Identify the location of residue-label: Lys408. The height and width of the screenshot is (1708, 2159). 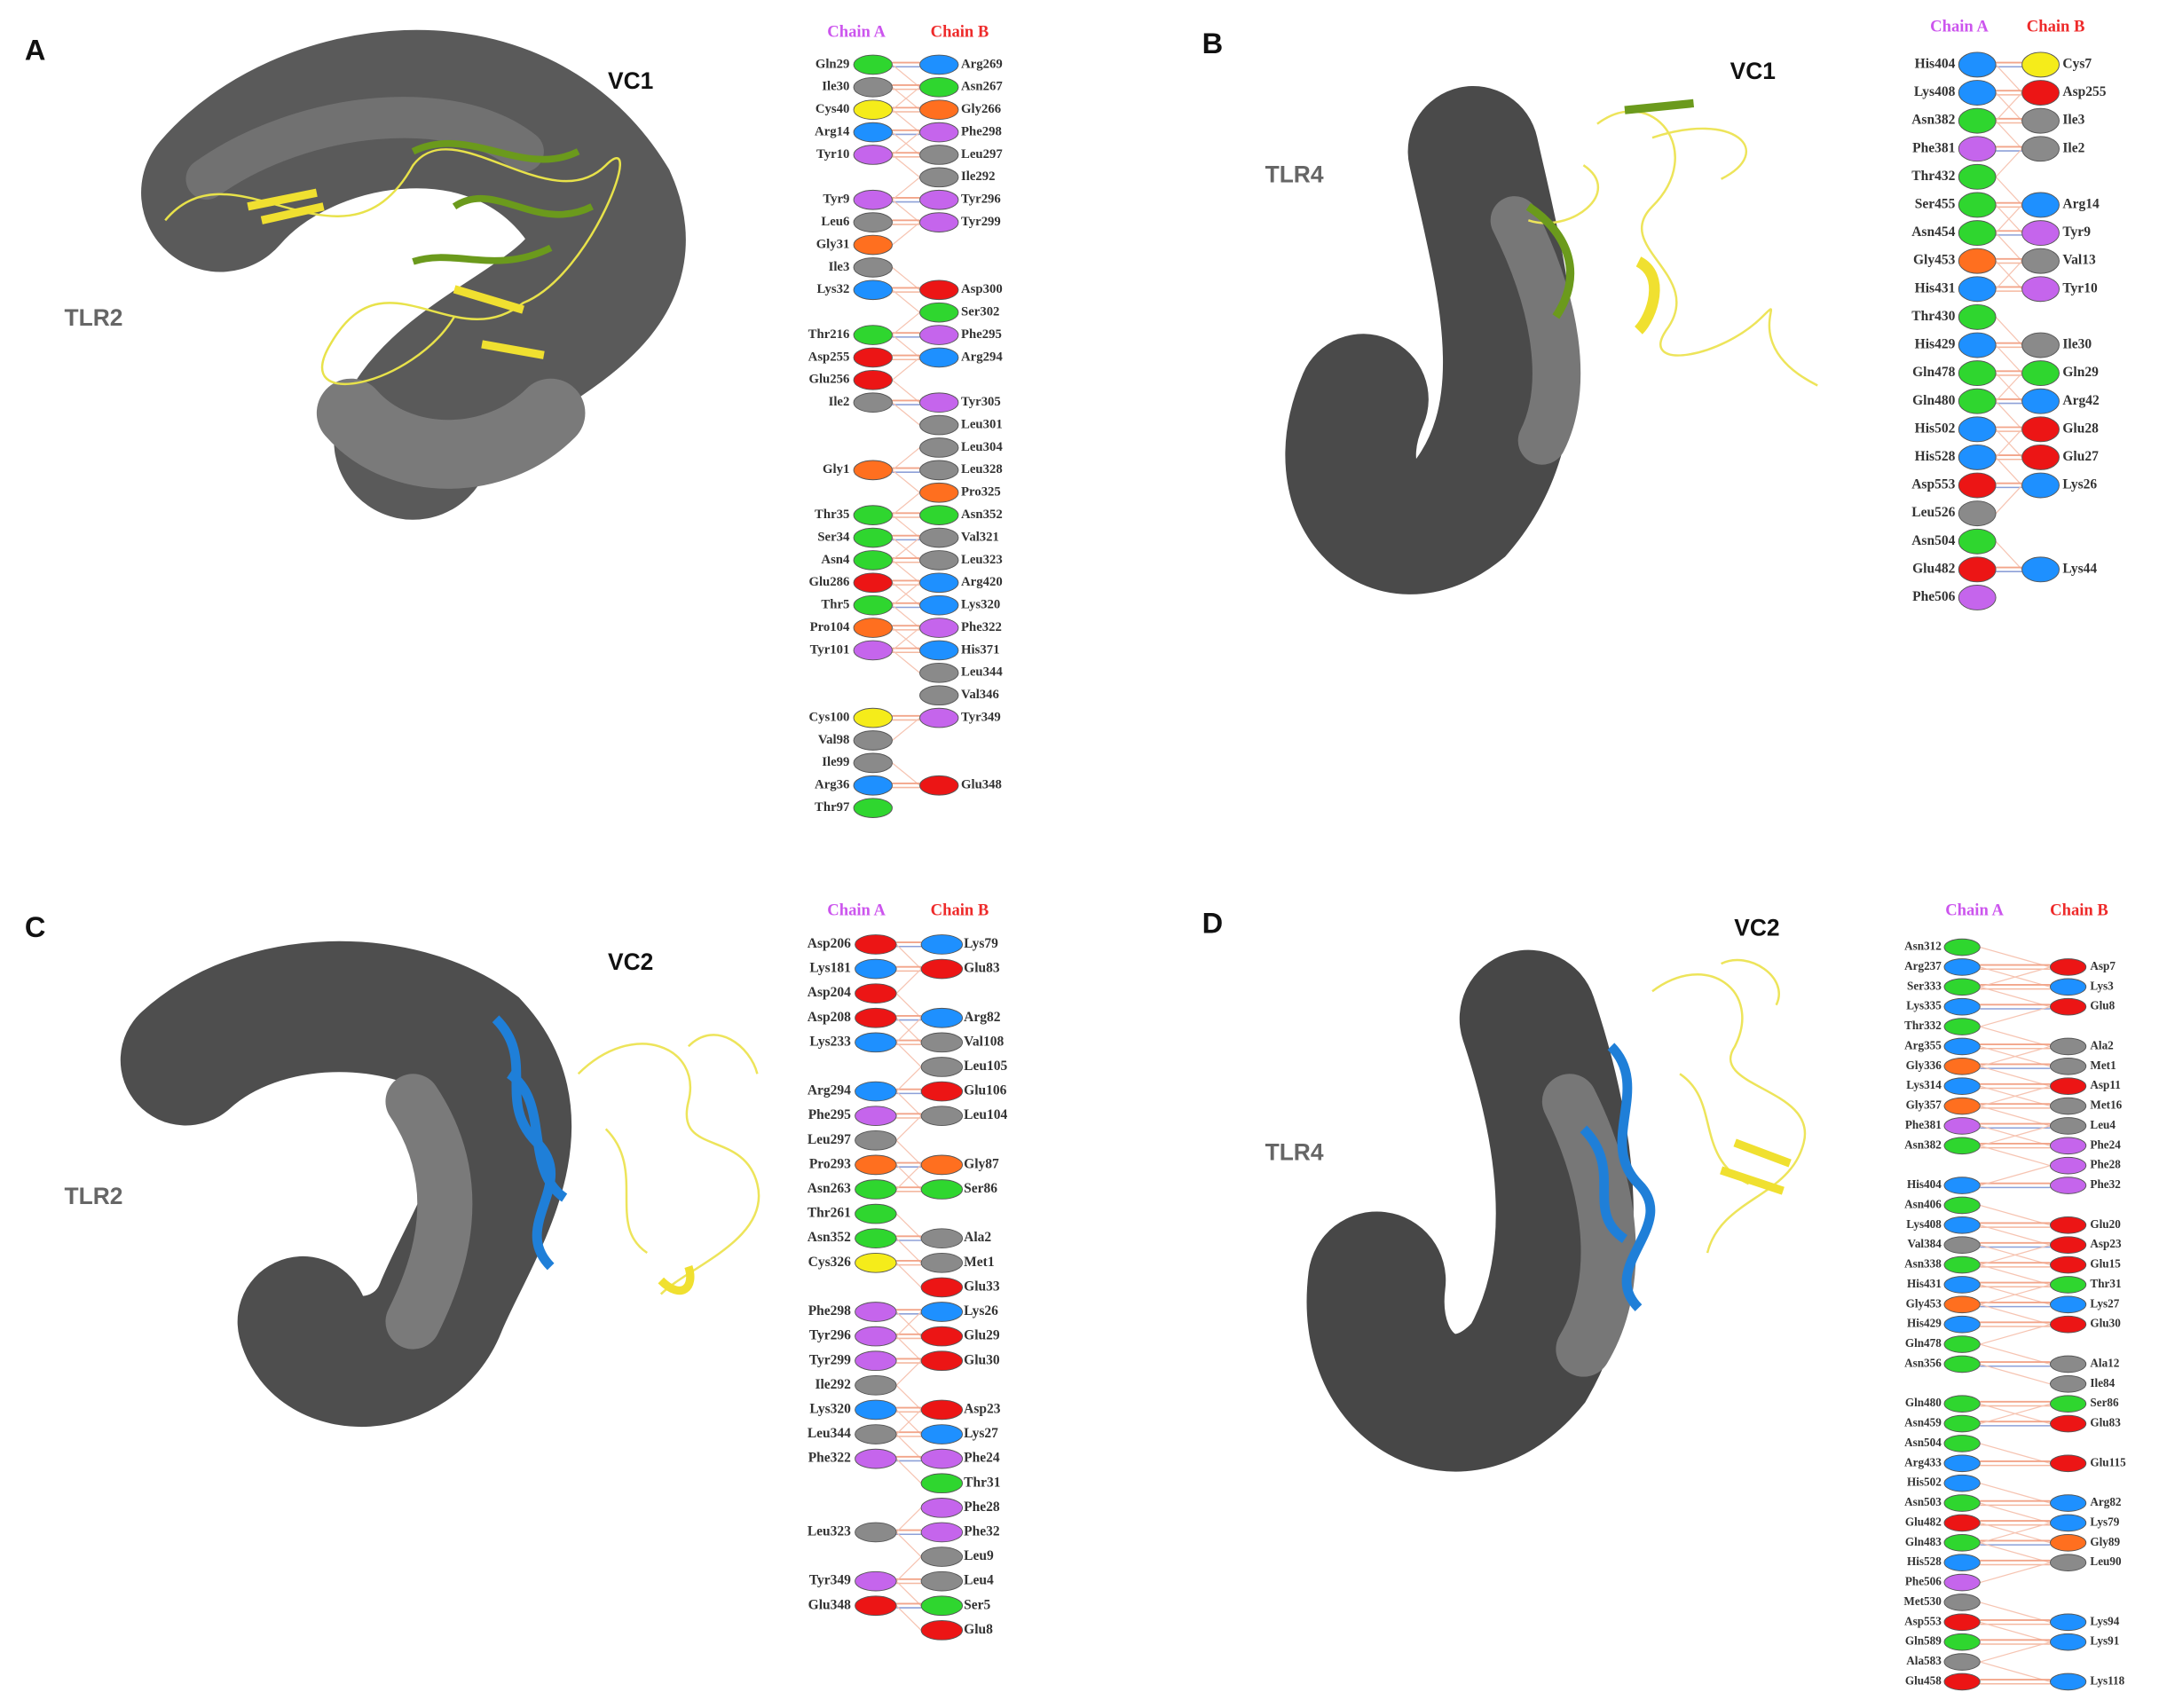
(1935, 91).